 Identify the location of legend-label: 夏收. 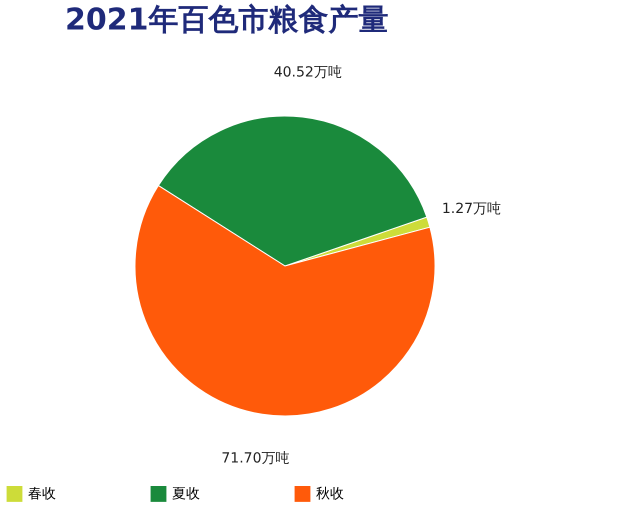
(186, 494).